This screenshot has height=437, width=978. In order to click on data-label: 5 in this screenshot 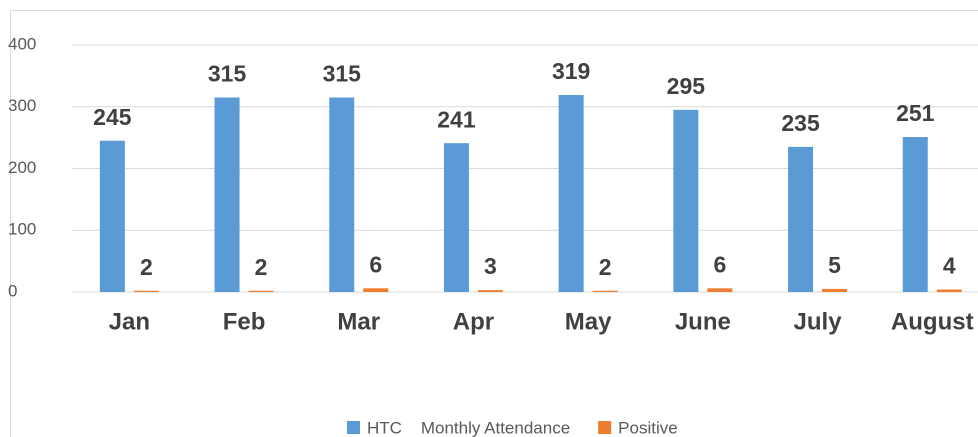, I will do `click(834, 265)`.